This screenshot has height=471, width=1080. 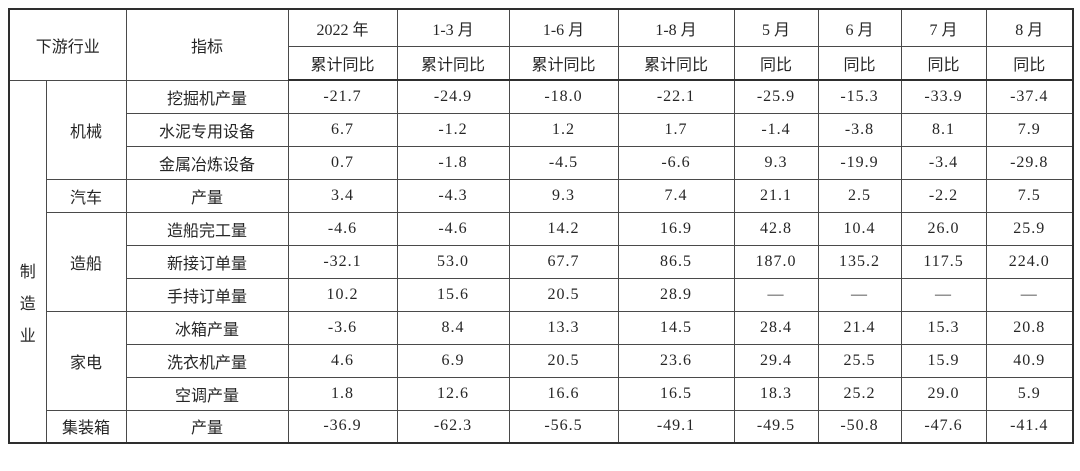 What do you see at coordinates (86, 129) in the screenshot?
I see `group-cell: 机械` at bounding box center [86, 129].